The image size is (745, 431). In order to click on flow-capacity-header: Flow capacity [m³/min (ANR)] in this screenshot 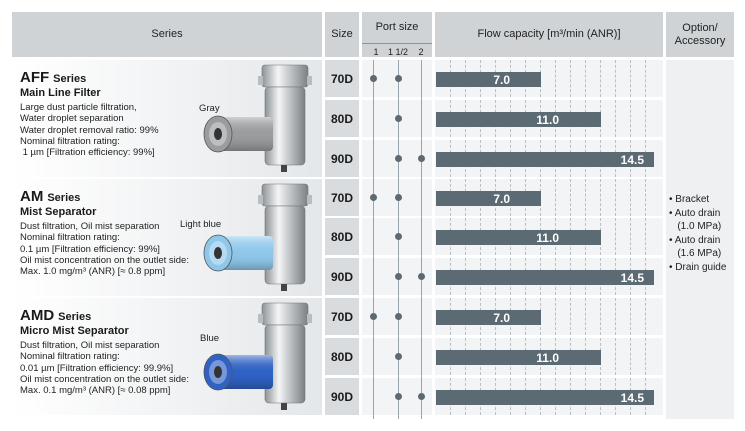, I will do `click(549, 34)`.